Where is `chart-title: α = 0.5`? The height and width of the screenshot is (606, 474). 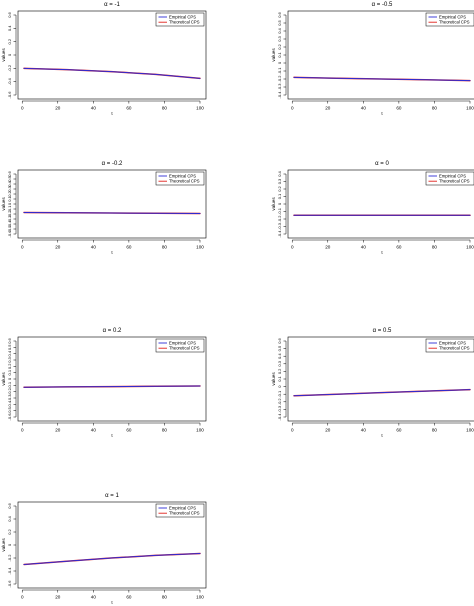 chart-title: α = 0.5 is located at coordinates (382, 331).